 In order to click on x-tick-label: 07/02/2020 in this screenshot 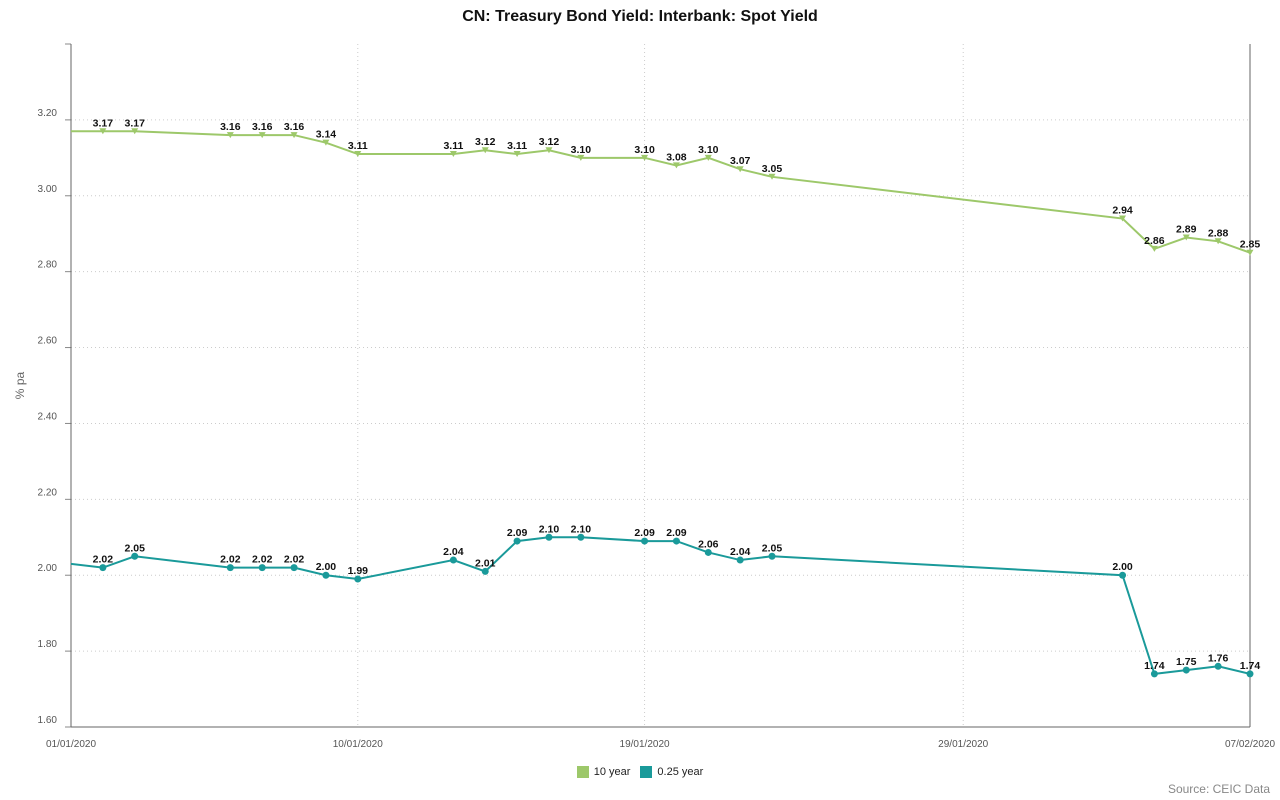, I will do `click(1250, 744)`.